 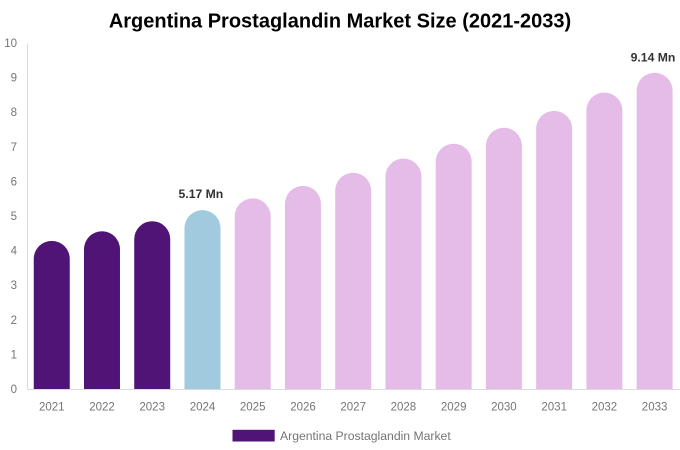 I want to click on svg-text: 8, so click(x=14, y=113).